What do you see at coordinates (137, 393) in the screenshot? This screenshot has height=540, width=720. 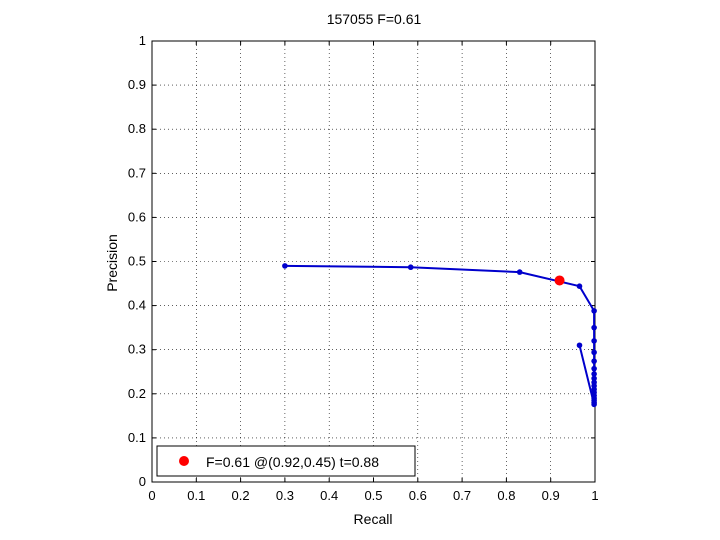 I see `y-tick-label: 0.2` at bounding box center [137, 393].